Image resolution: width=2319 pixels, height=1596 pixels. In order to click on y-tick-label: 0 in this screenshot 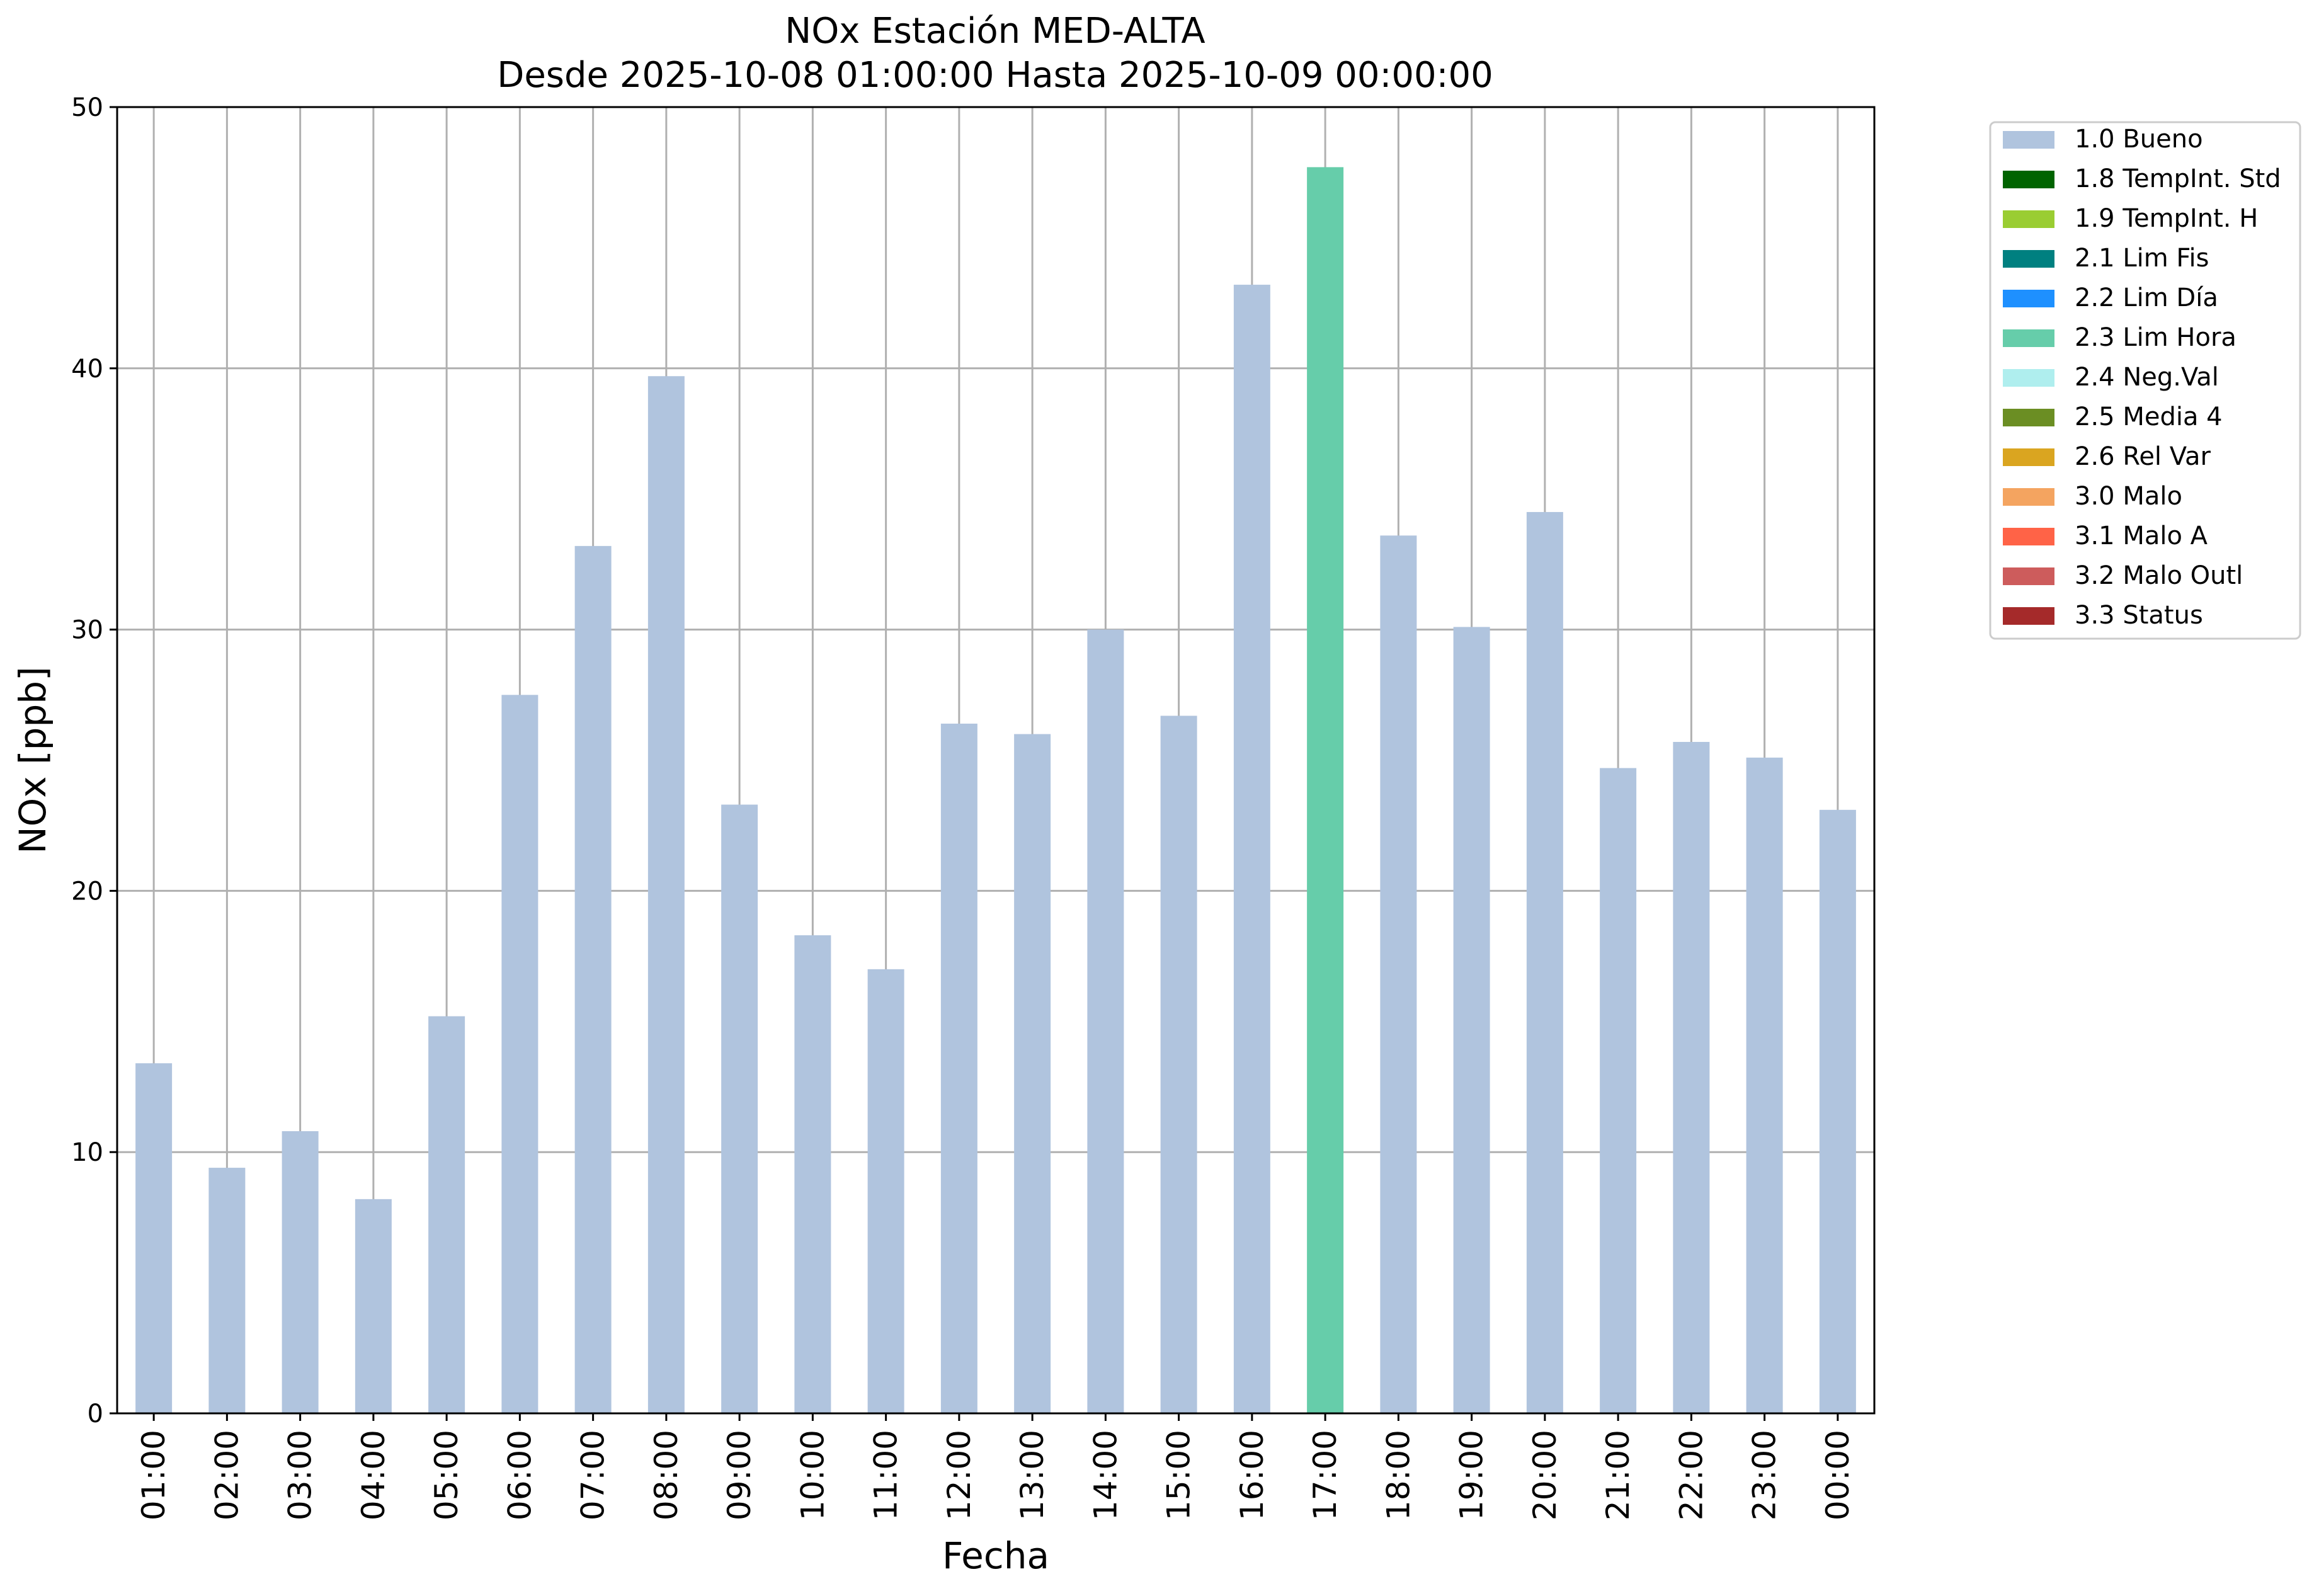, I will do `click(95, 1413)`.